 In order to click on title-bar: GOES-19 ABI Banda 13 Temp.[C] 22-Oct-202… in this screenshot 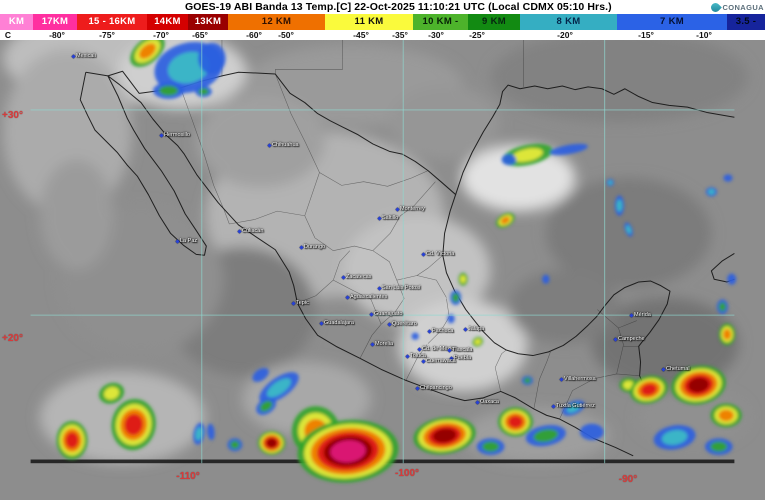, I will do `click(382, 7)`.